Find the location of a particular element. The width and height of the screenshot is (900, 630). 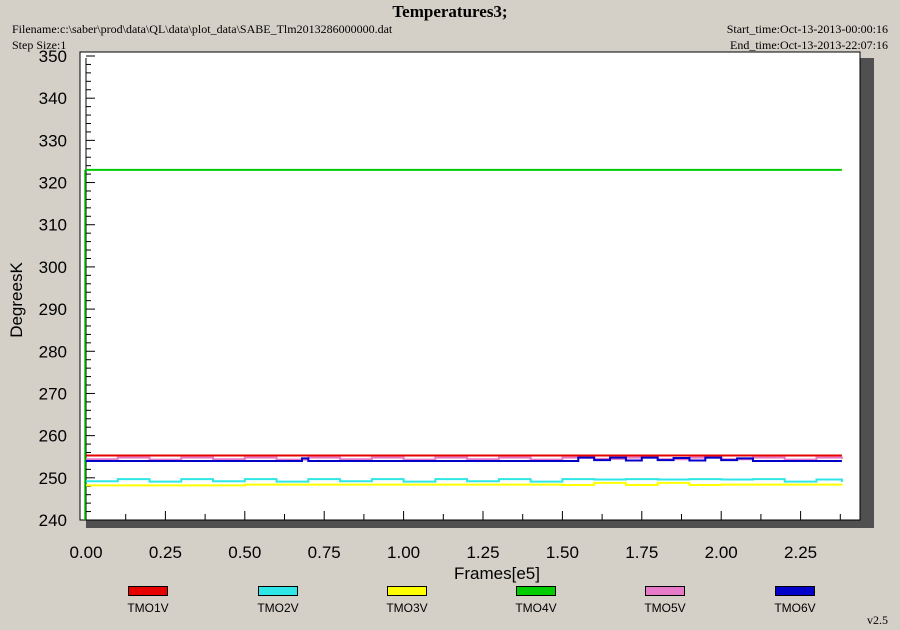

y-axis-label: DegreesK is located at coordinates (16, 300).